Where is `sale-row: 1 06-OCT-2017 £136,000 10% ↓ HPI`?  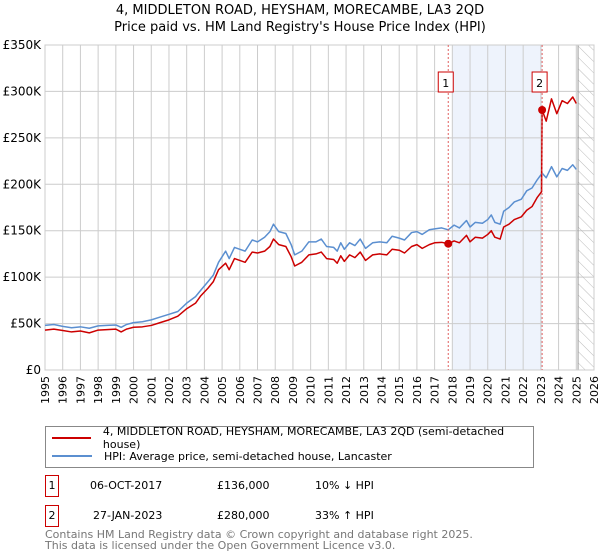
sale-row: 1 06-OCT-2017 £136,000 10% ↓ HPI is located at coordinates (315, 486).